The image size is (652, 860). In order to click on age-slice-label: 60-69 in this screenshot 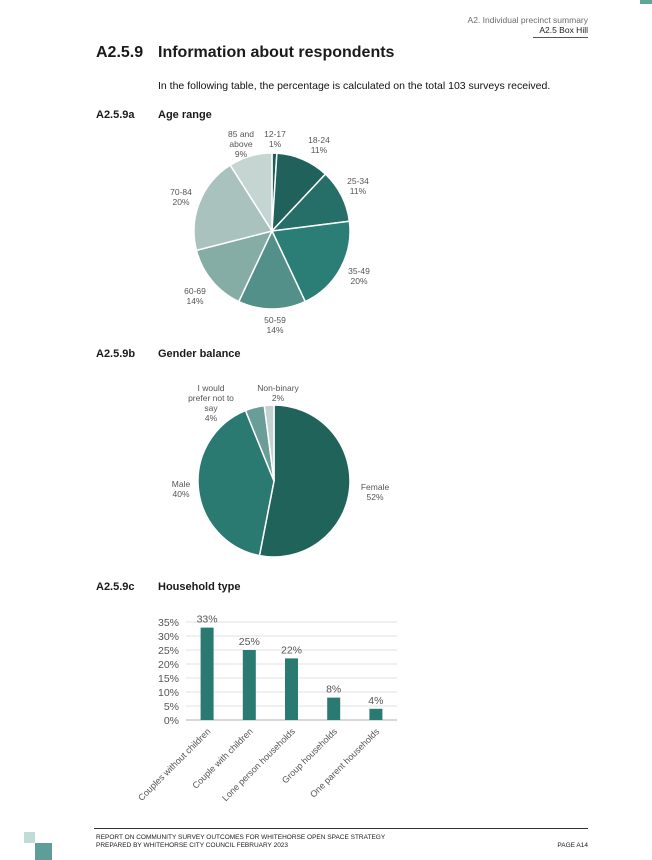, I will do `click(195, 291)`.